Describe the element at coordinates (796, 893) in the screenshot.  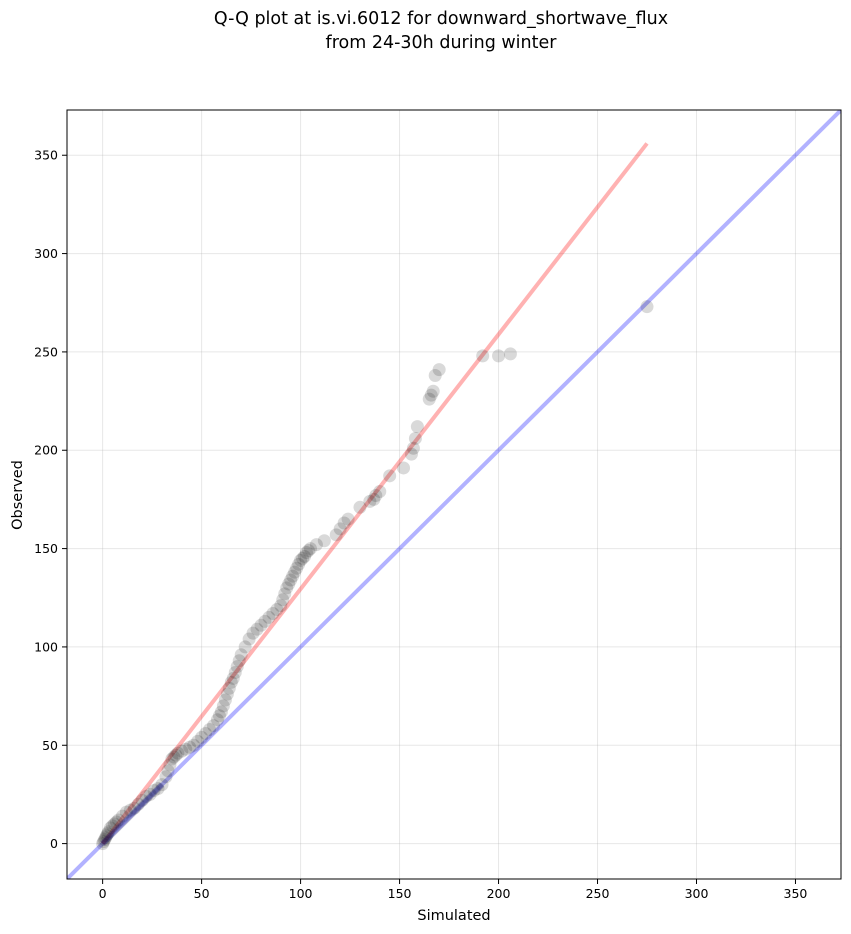
I see `x-tick-label: 350` at that location.